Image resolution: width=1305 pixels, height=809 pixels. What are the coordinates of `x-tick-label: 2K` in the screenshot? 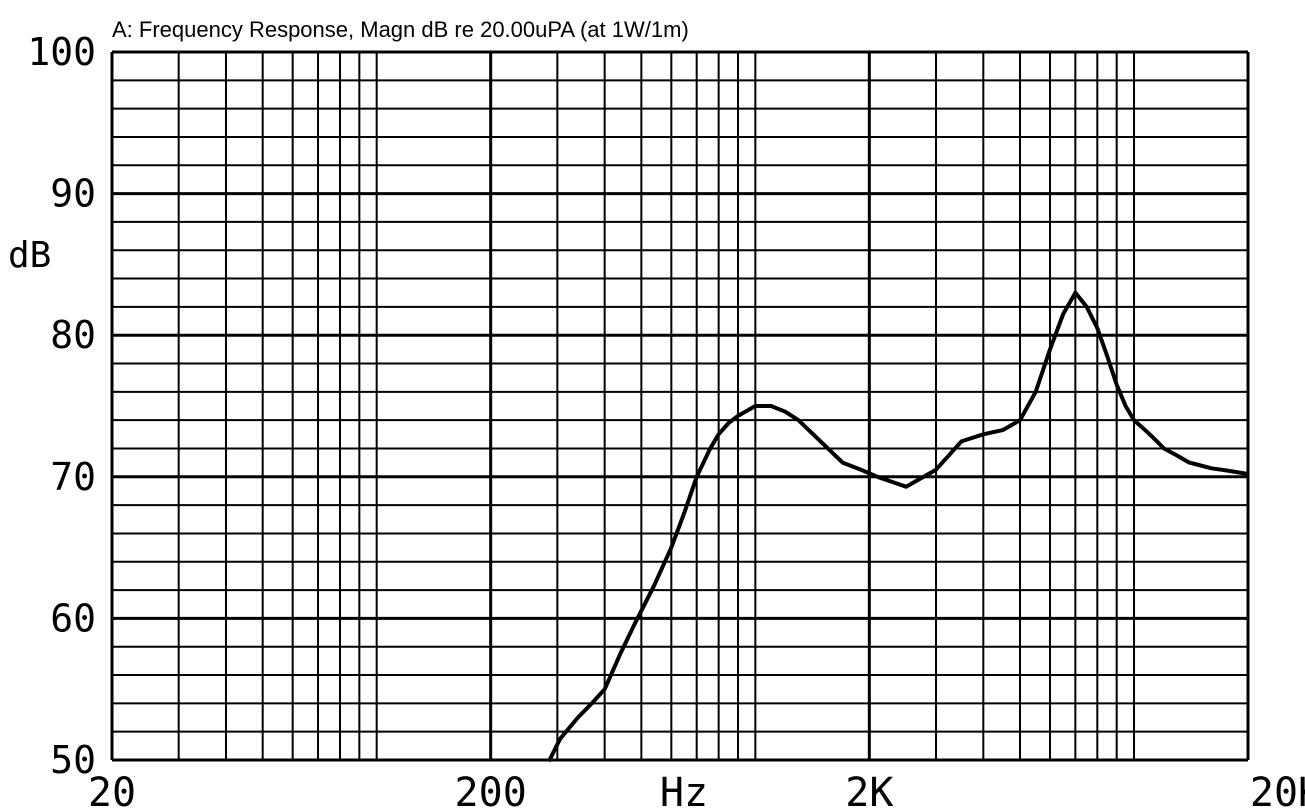 It's located at (869, 789).